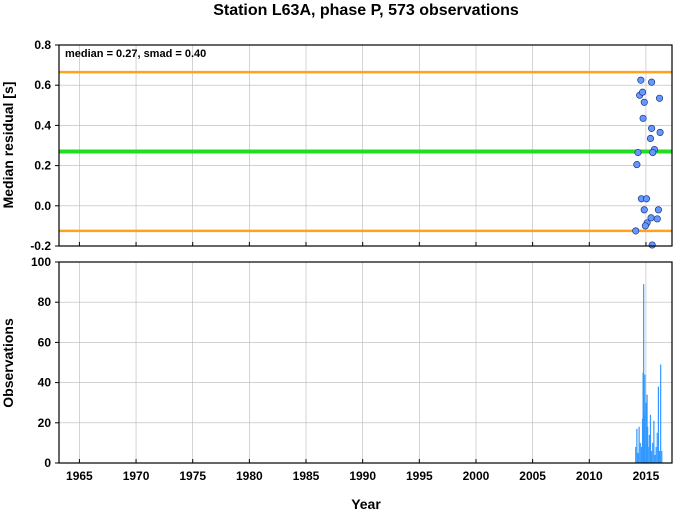 The width and height of the screenshot is (678, 511). What do you see at coordinates (589, 476) in the screenshot?
I see `x-tick-label: 2010` at bounding box center [589, 476].